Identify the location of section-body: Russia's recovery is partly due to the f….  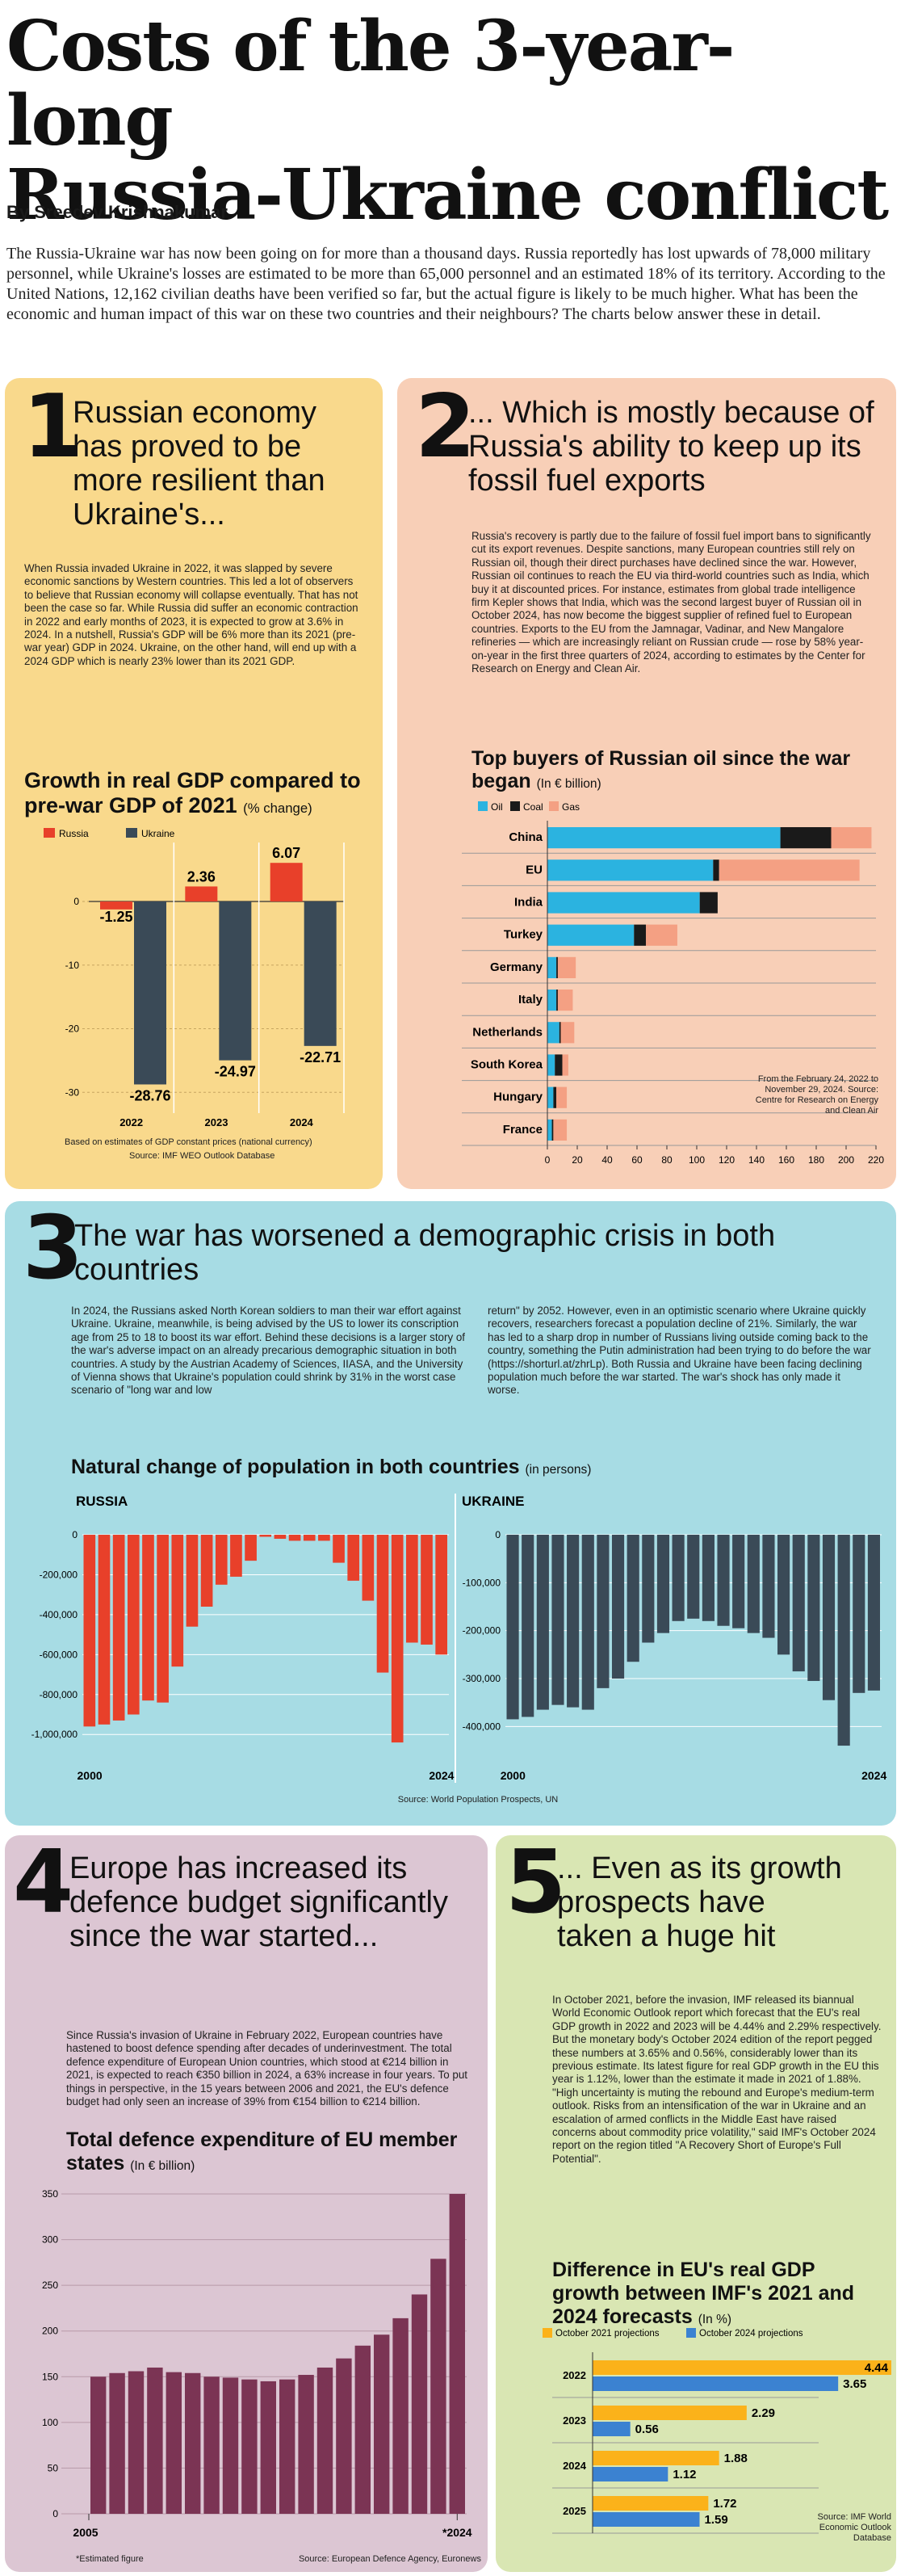
(671, 602).